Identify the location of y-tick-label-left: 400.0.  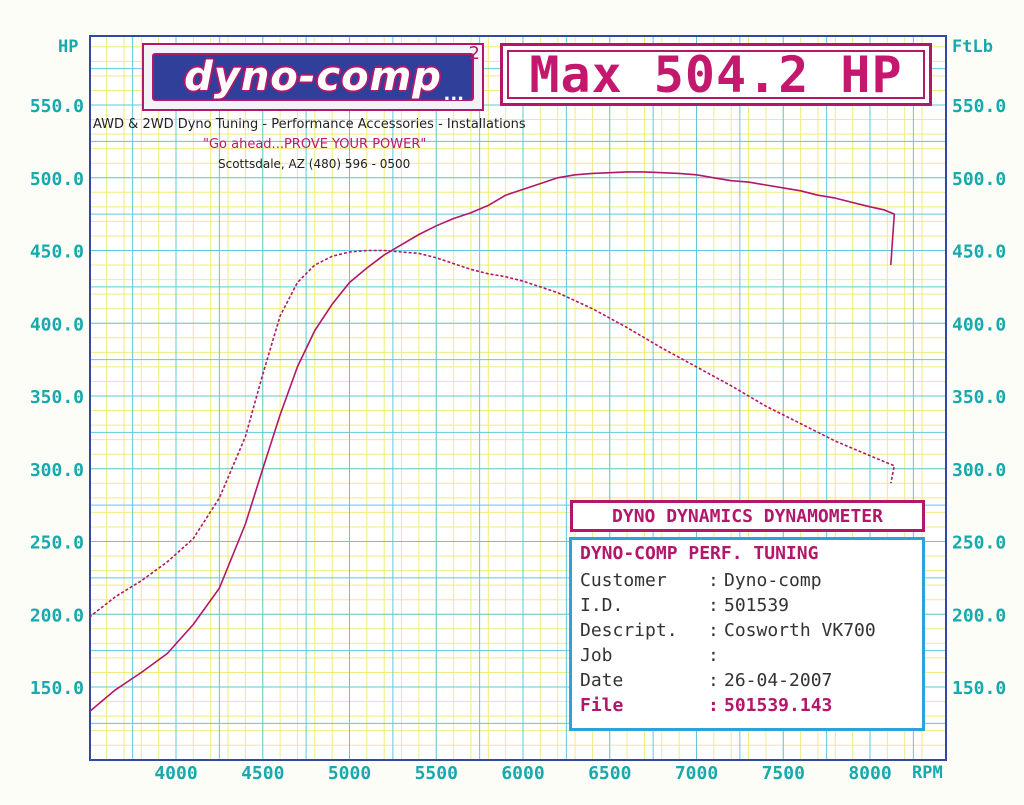
(57, 324).